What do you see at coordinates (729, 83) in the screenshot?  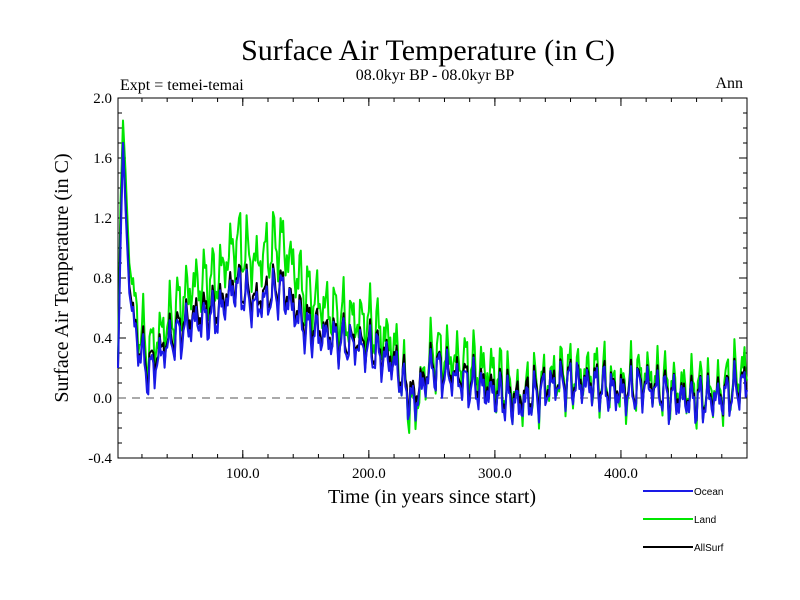 I see `season-label: Ann` at bounding box center [729, 83].